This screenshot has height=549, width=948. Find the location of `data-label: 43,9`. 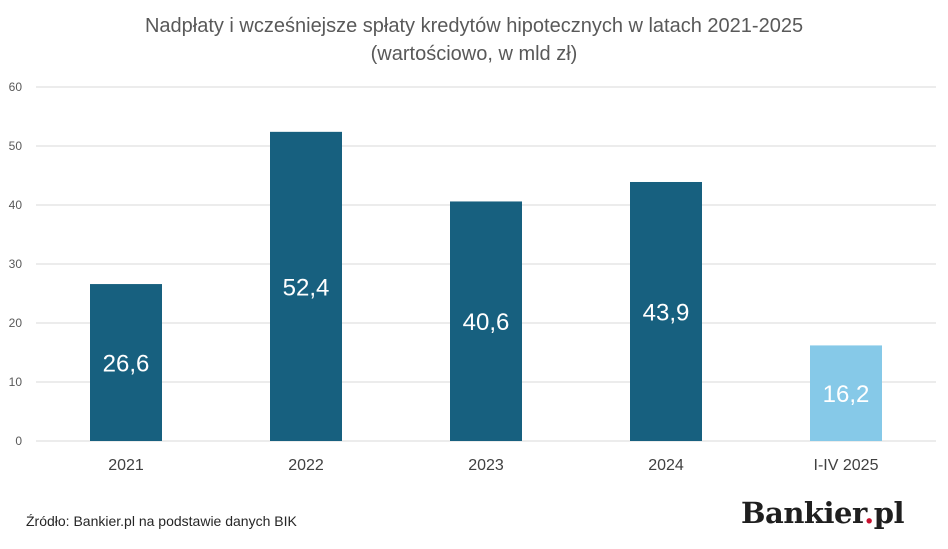

data-label: 43,9 is located at coordinates (666, 312).